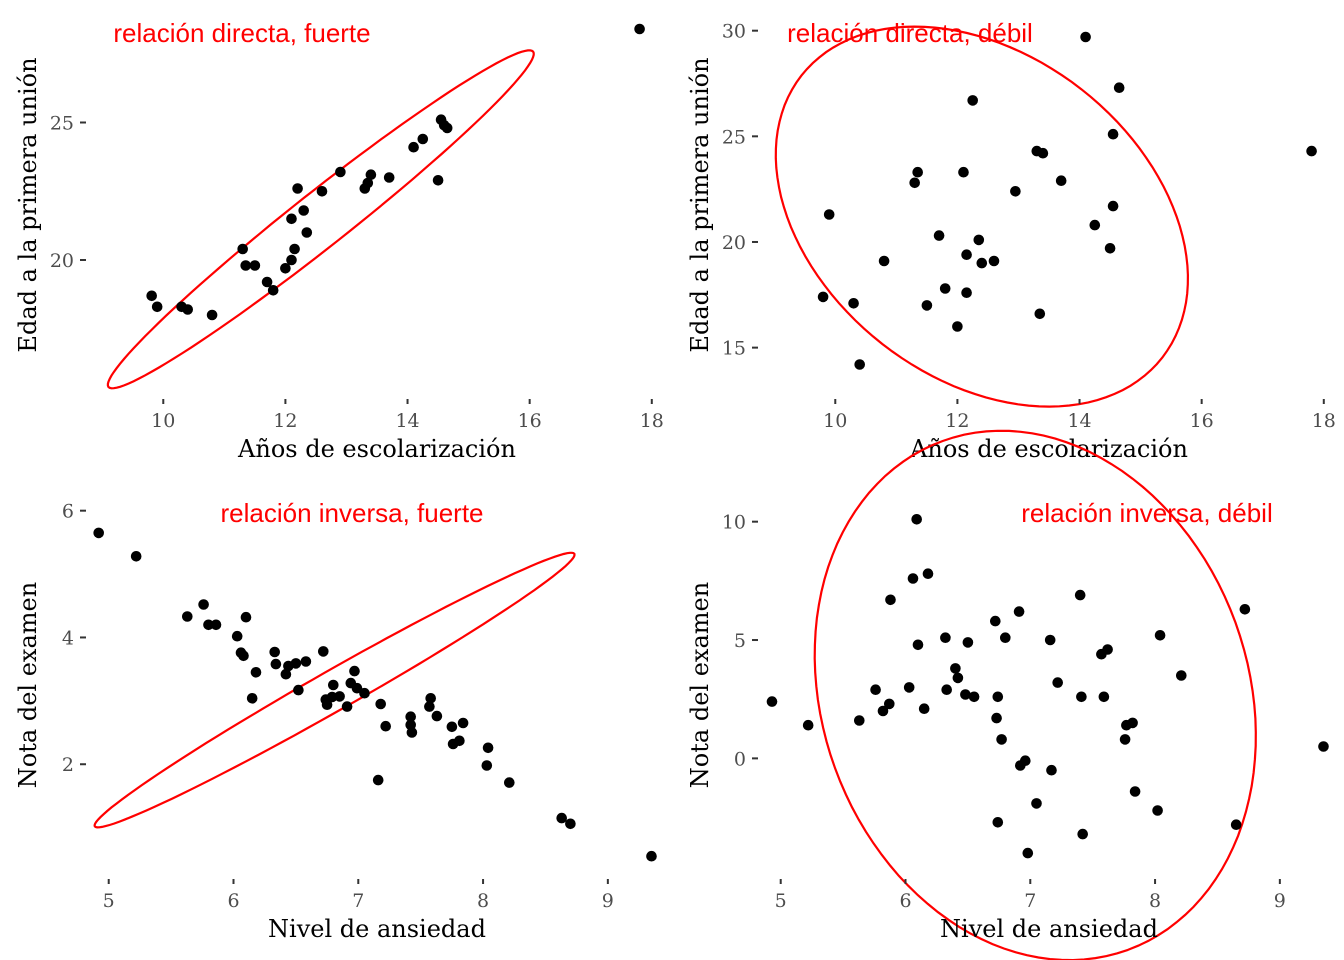 The image size is (1344, 960). I want to click on x-tick-label: 9, so click(608, 901).